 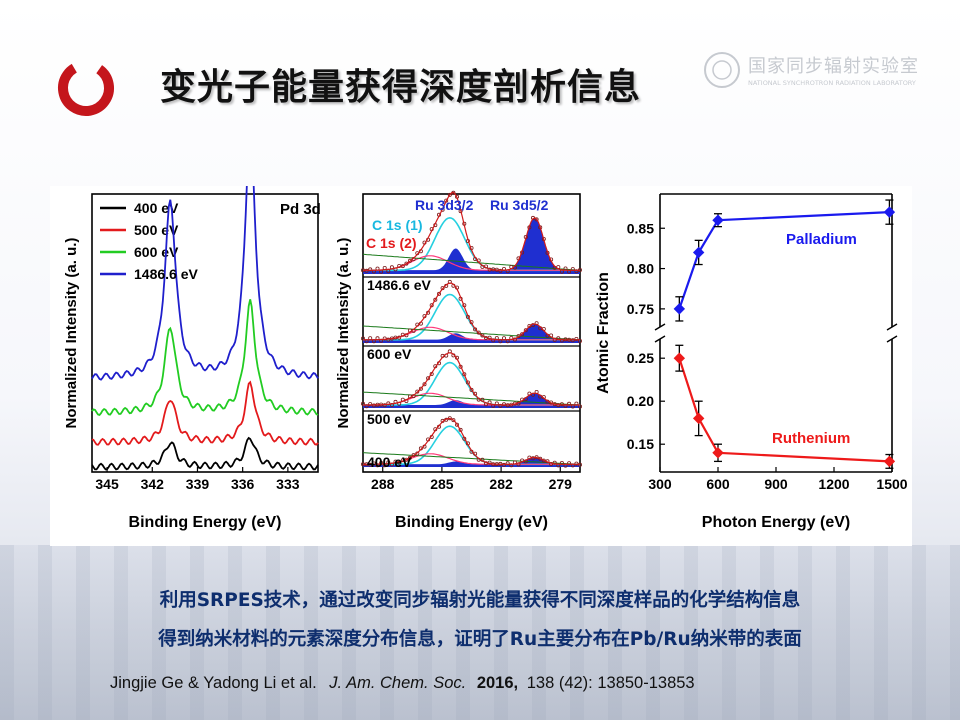 What do you see at coordinates (153, 484) in the screenshot?
I see `panel-a-tick-label: 342` at bounding box center [153, 484].